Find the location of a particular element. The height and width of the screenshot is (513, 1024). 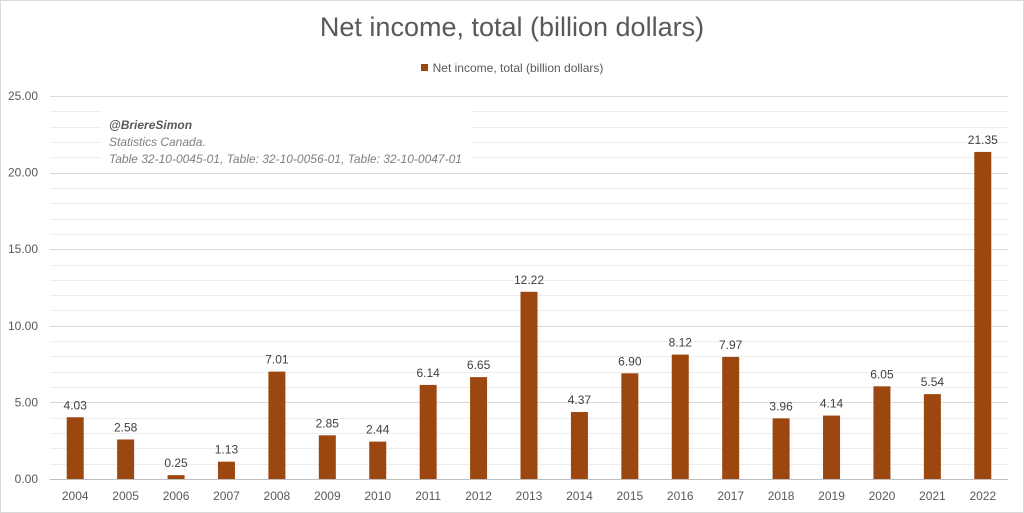

y-axis-tick-labels: 0.00 5.00 10.00 15.00 20.00 25.00 is located at coordinates (23, 287).